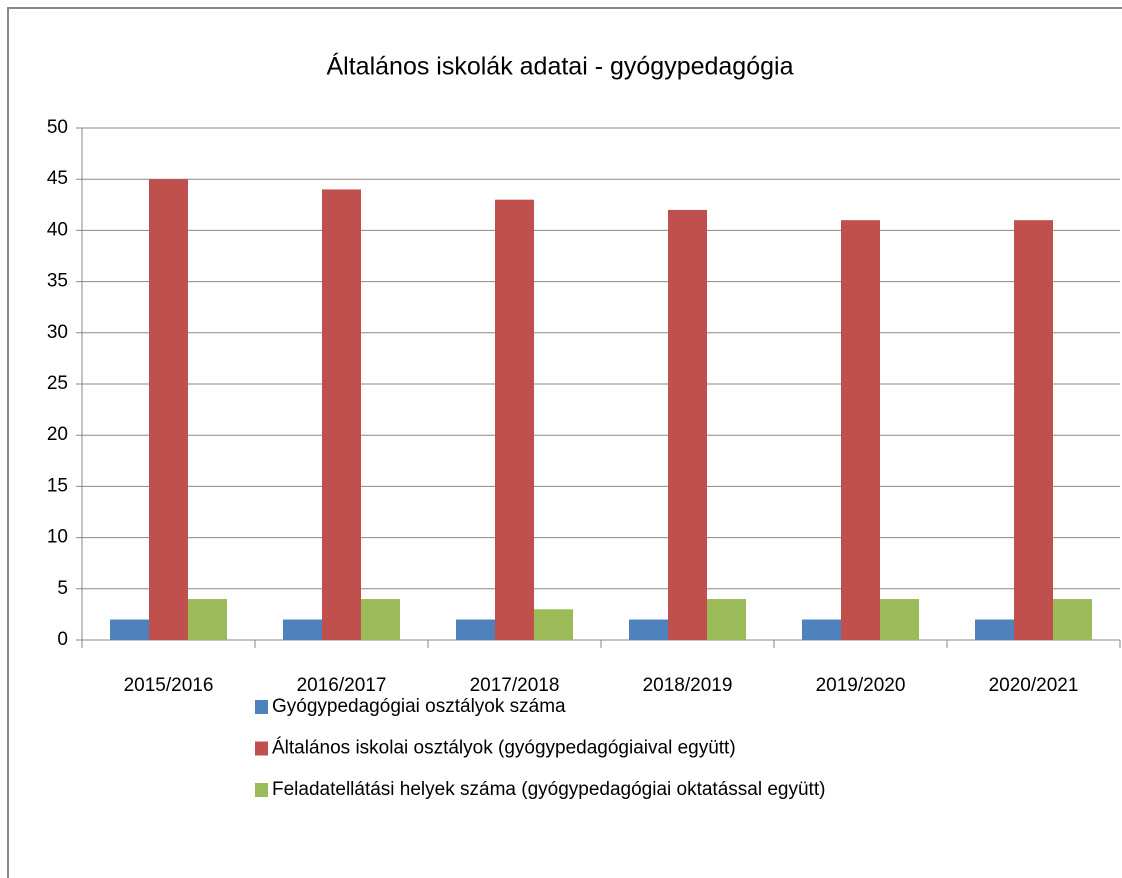 The width and height of the screenshot is (1122, 878). Describe the element at coordinates (62, 588) in the screenshot. I see `y-tick-label: 5` at that location.